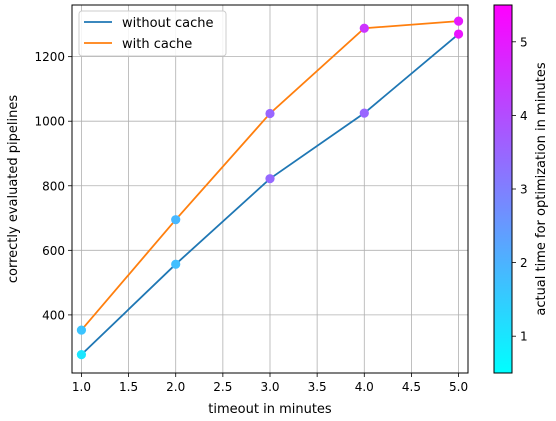  I want to click on colorbar-gradient, so click(503, 189).